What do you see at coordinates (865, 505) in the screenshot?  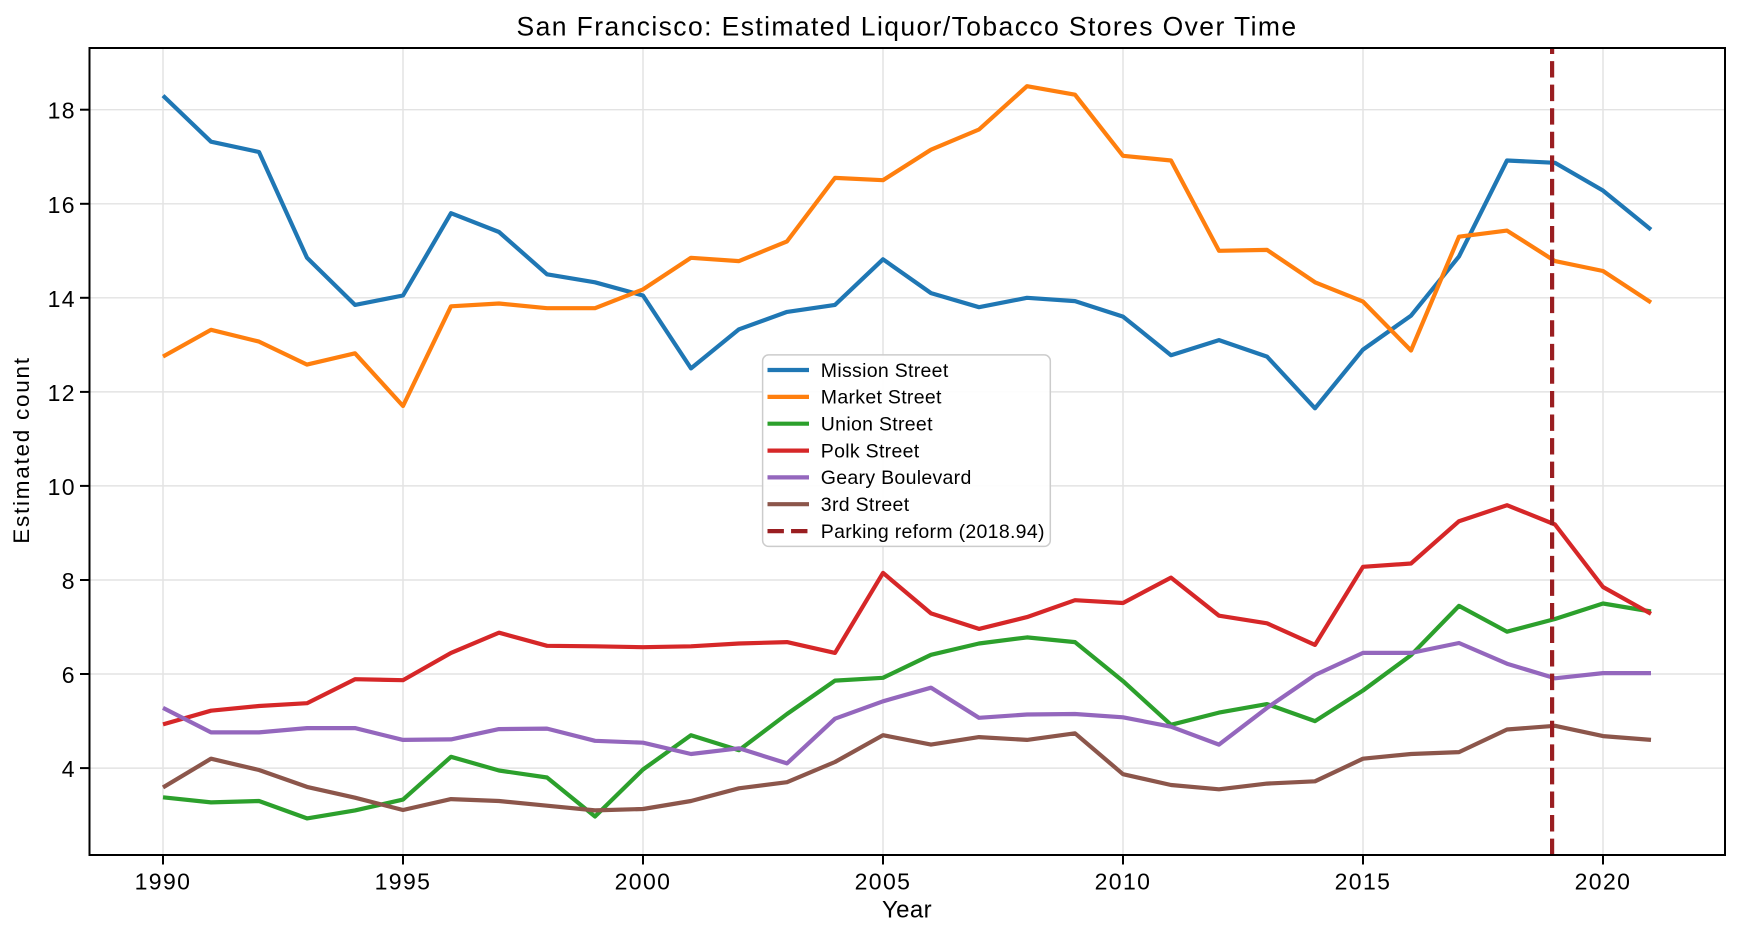 I see `svg-text: 3rd Street` at bounding box center [865, 505].